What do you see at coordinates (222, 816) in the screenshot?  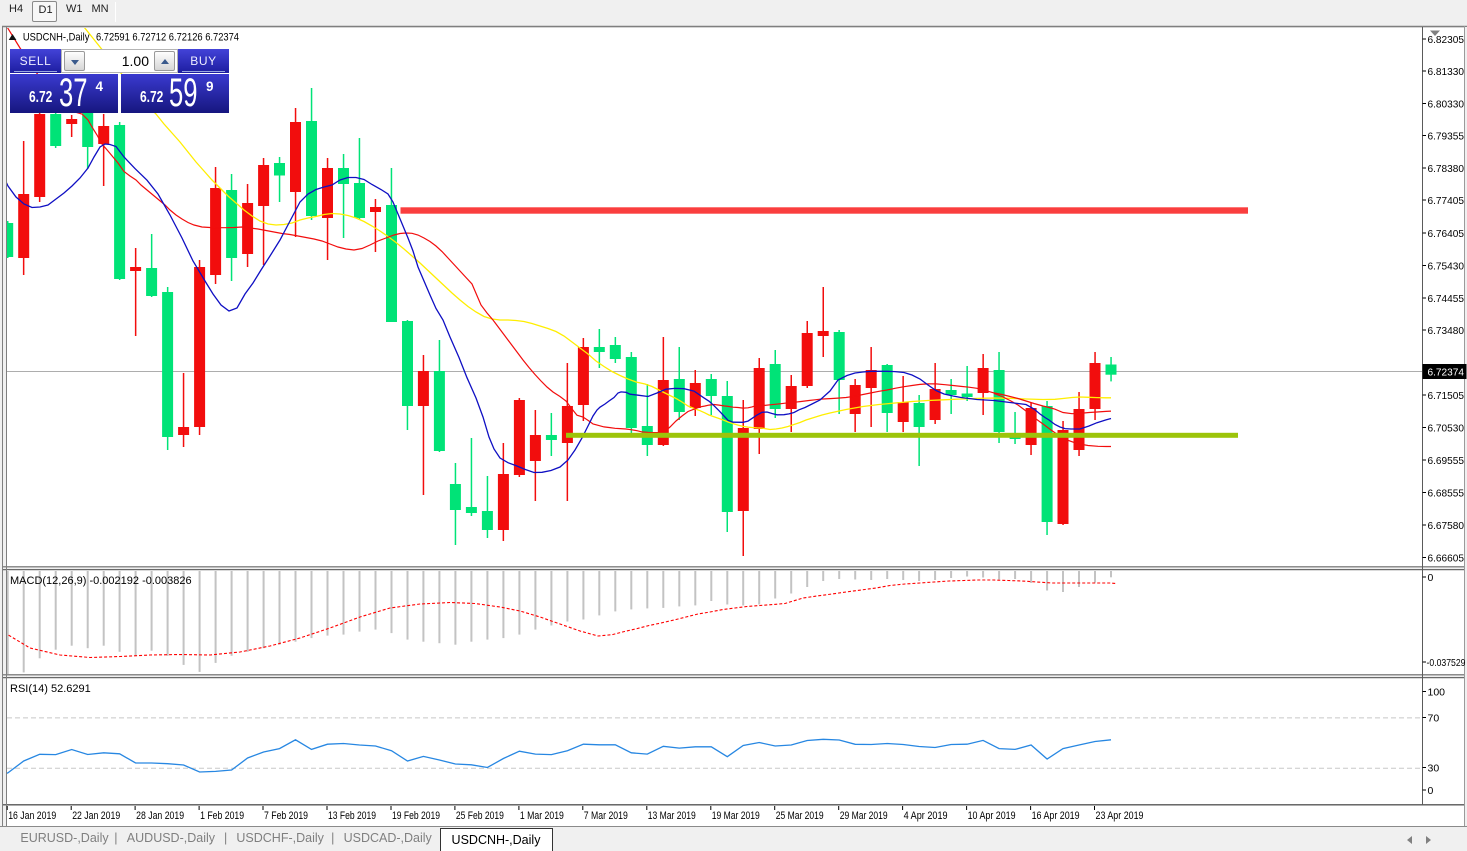 I see `svg-text: 1 Feb 2019` at bounding box center [222, 816].